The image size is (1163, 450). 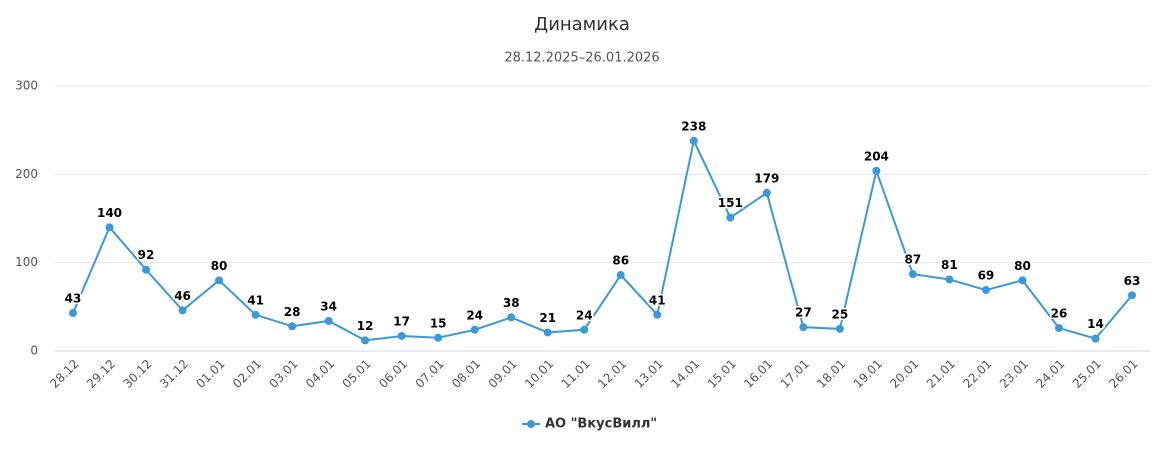 I want to click on x-tick-label: 04.01, so click(x=320, y=374).